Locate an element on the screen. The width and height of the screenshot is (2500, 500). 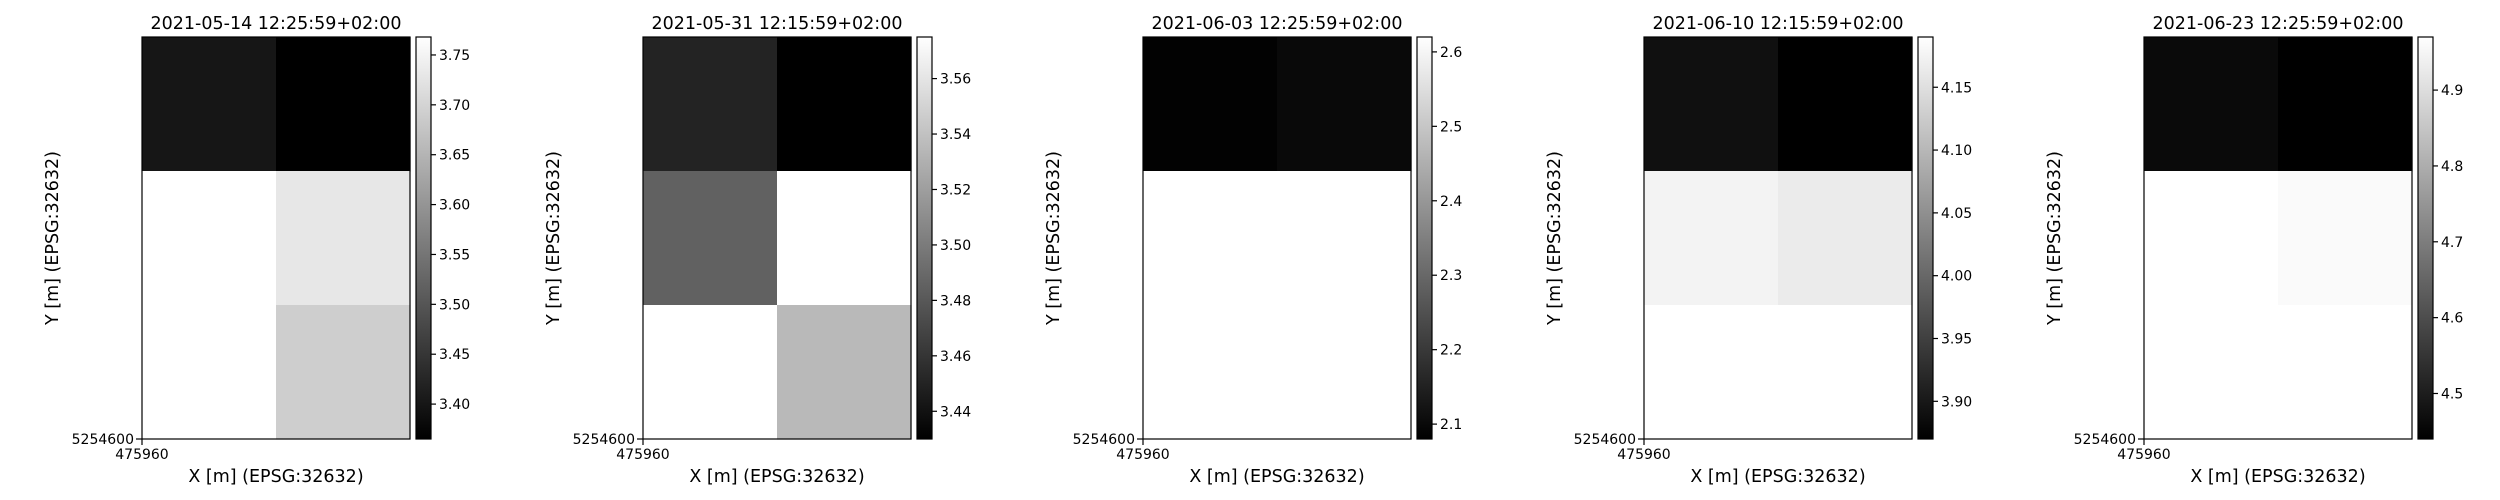
colorbar-tick-label: 3.70 is located at coordinates (454, 106).